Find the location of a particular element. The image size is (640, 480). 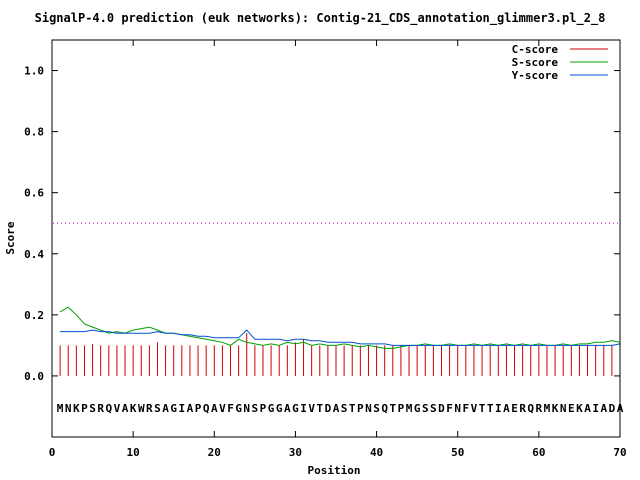

x-tick-label: 20 is located at coordinates (214, 452).